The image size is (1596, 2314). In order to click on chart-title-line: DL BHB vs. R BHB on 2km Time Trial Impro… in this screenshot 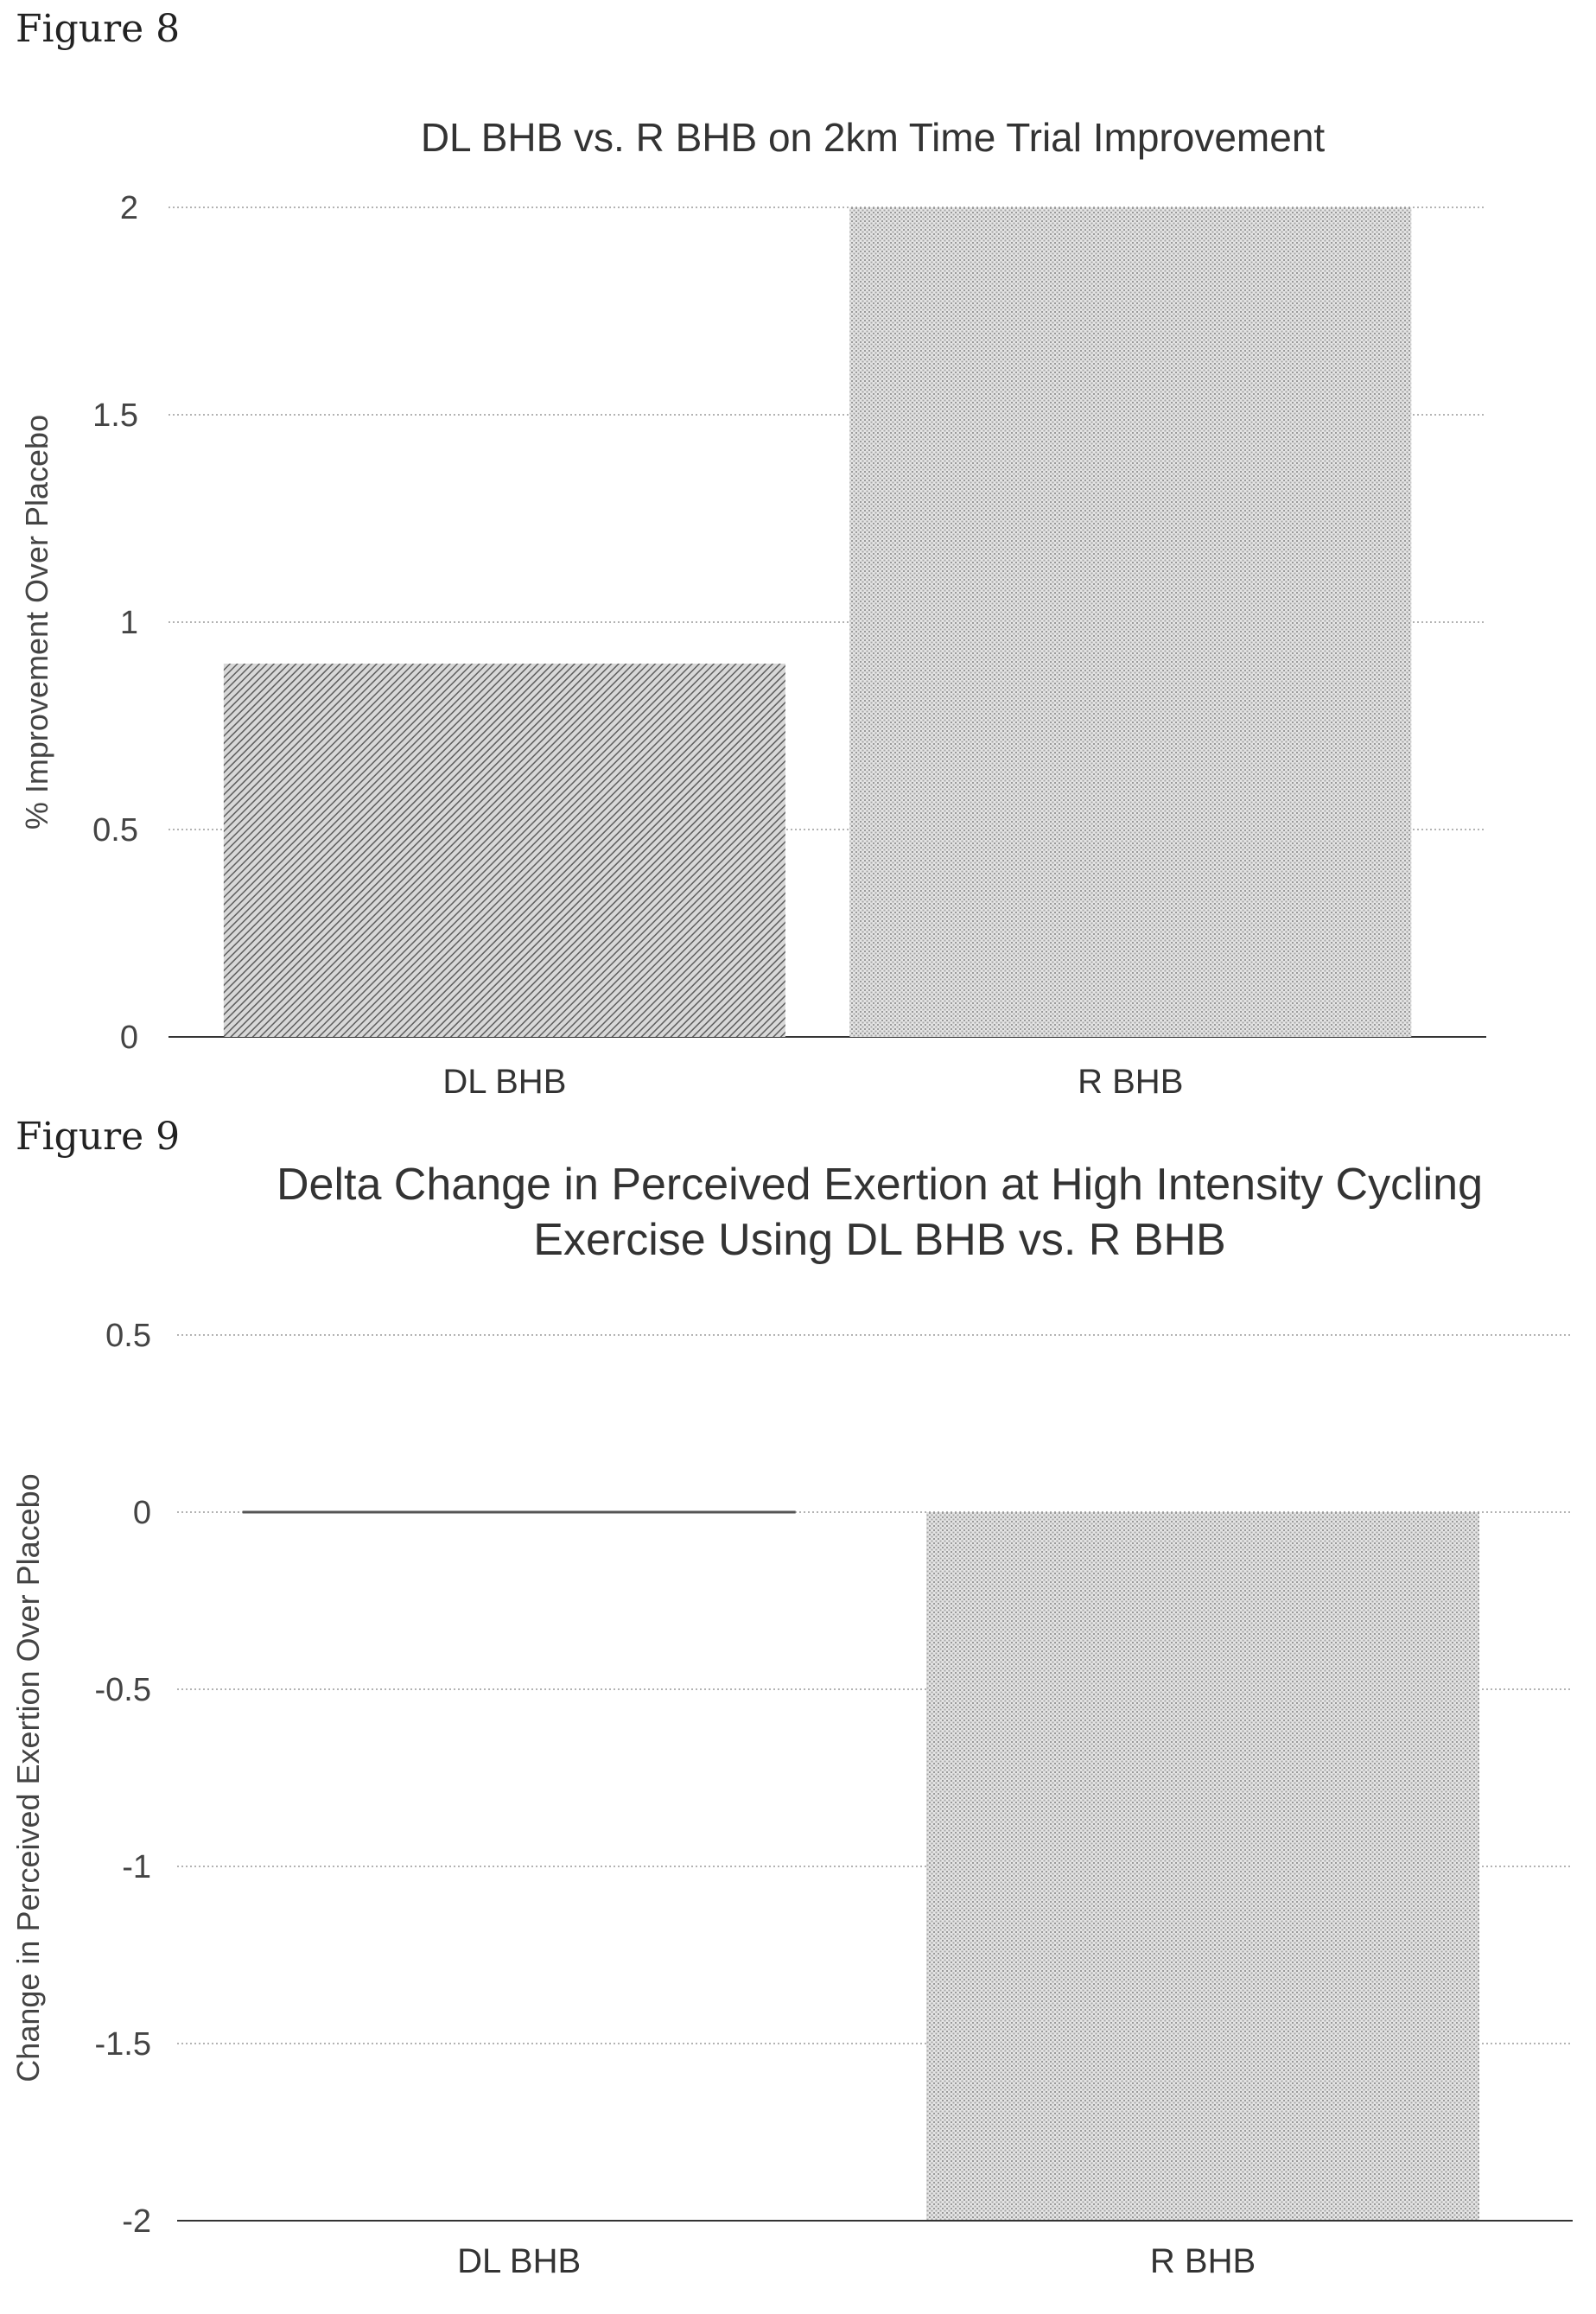, I will do `click(873, 137)`.